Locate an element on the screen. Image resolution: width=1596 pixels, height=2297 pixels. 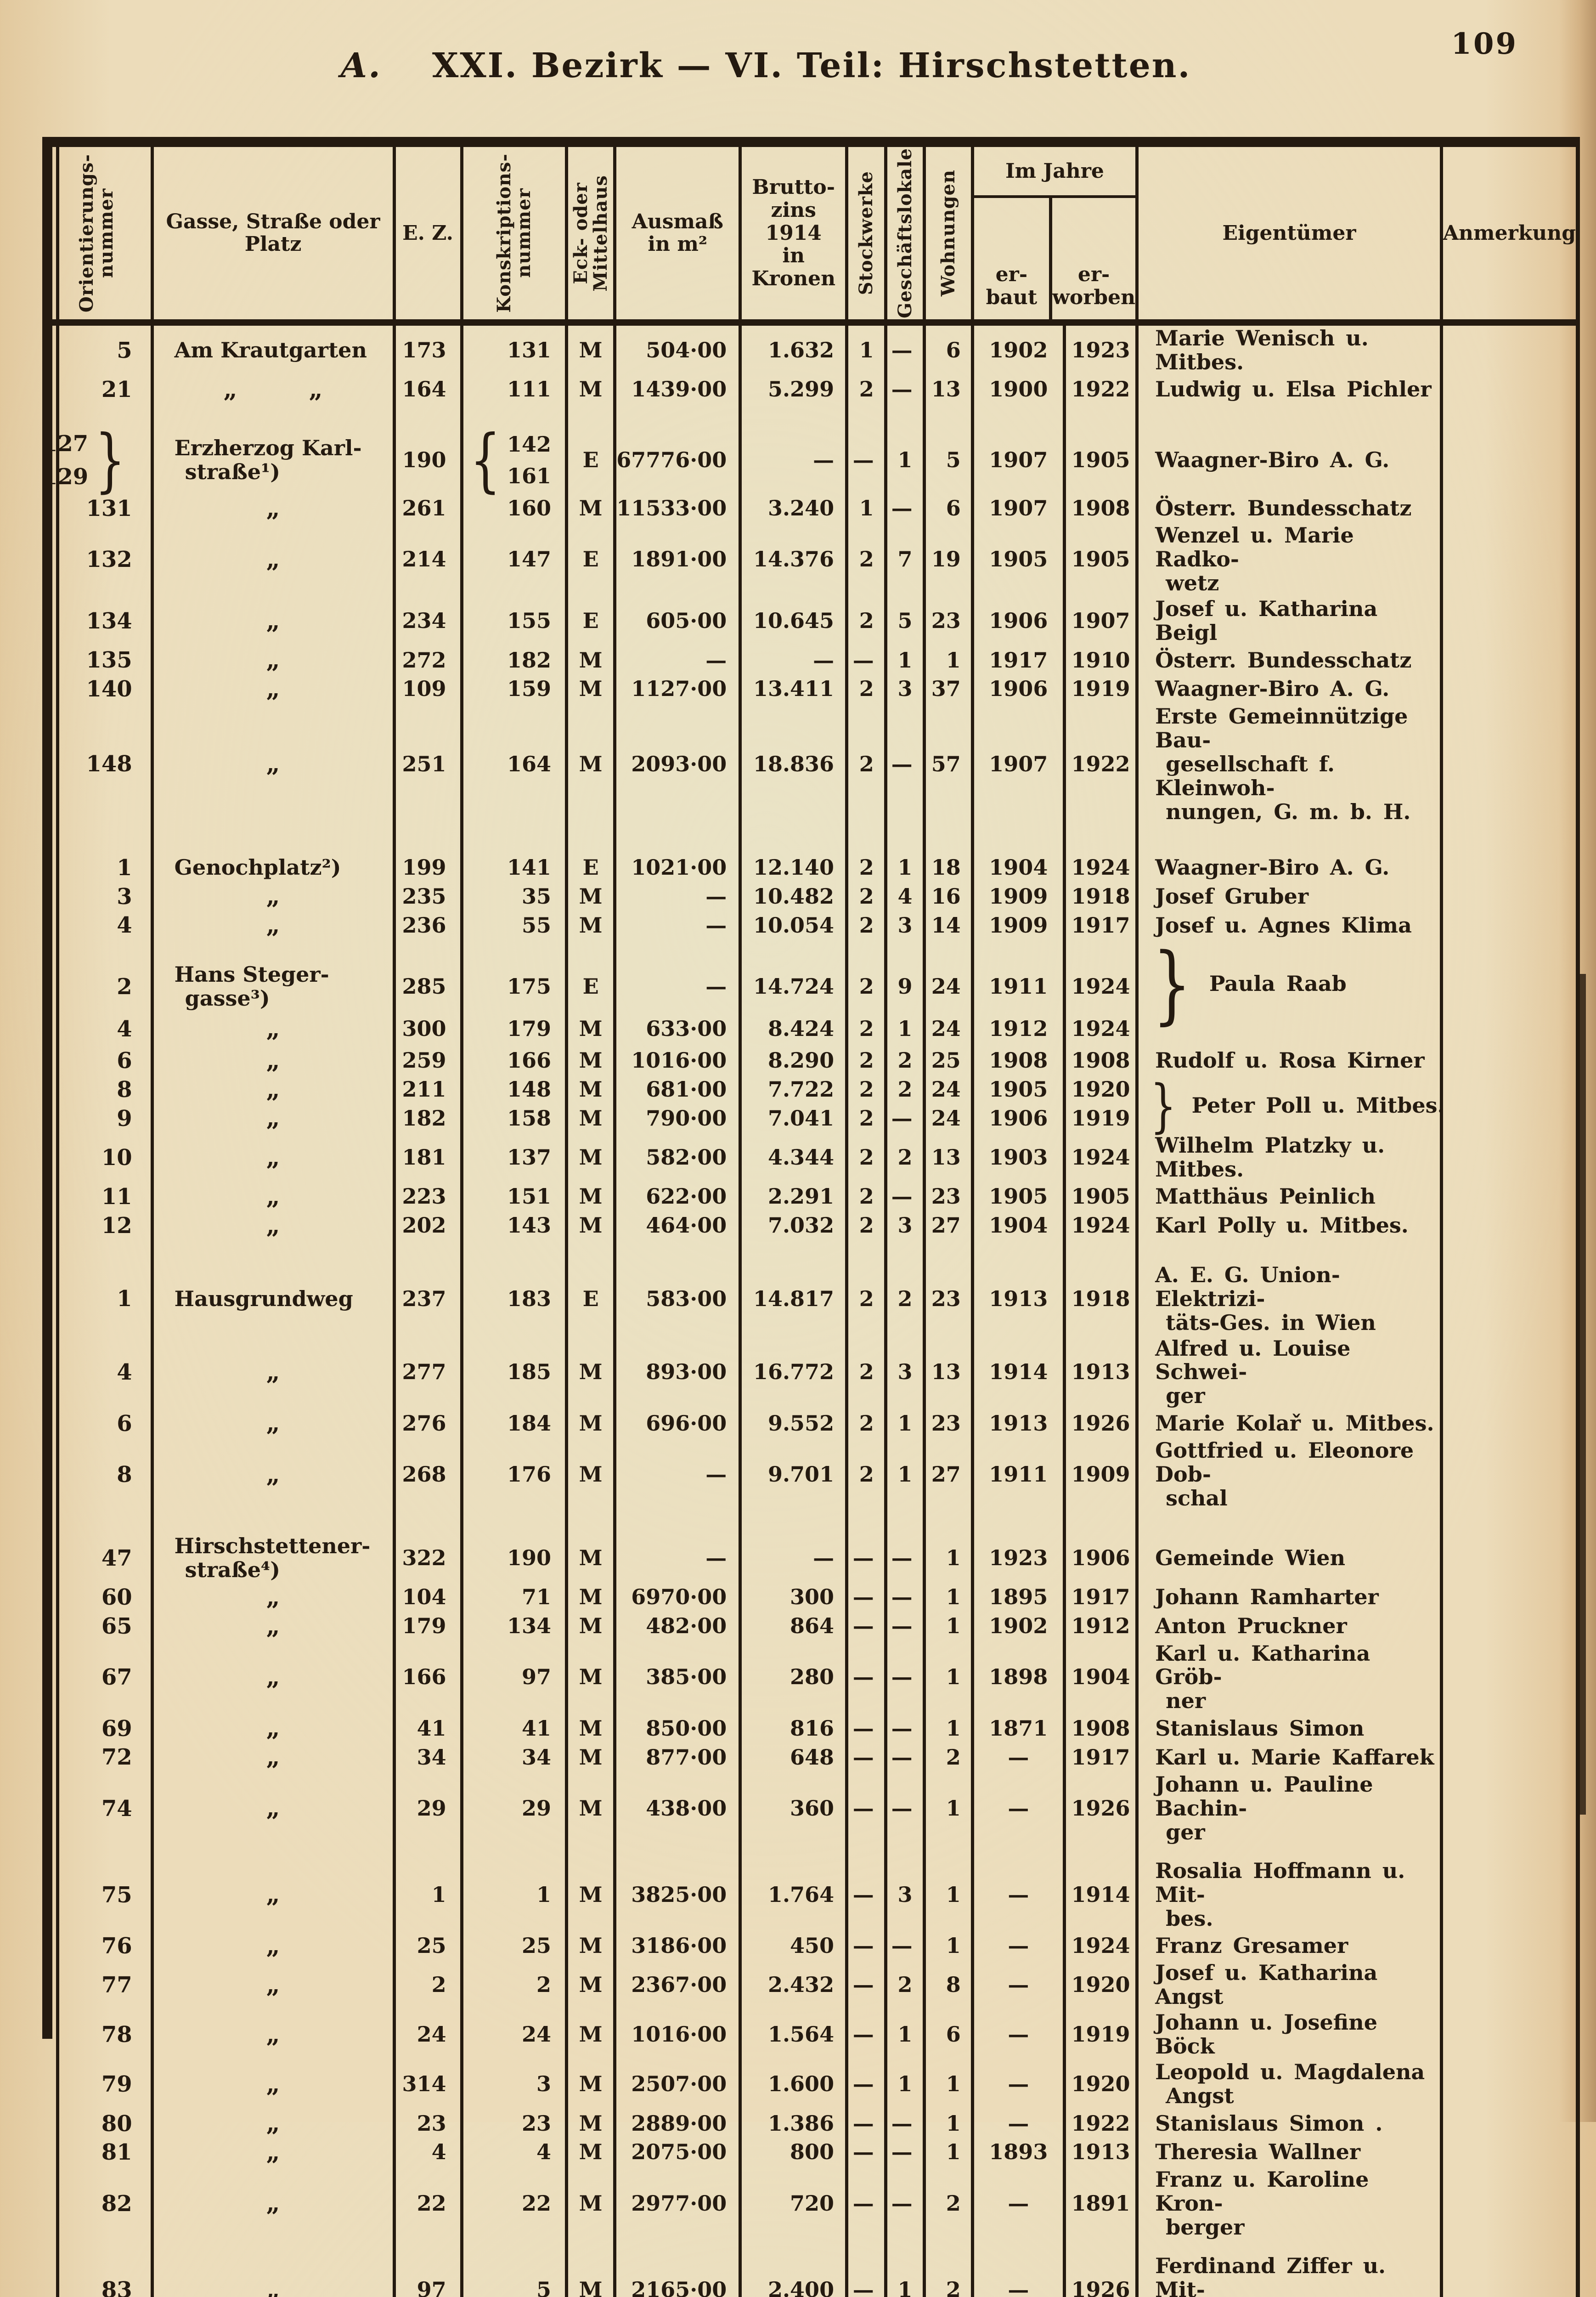
cell-eigentuemer: Marie Kolař u. Mitbes. is located at coordinates (1291, 1423).